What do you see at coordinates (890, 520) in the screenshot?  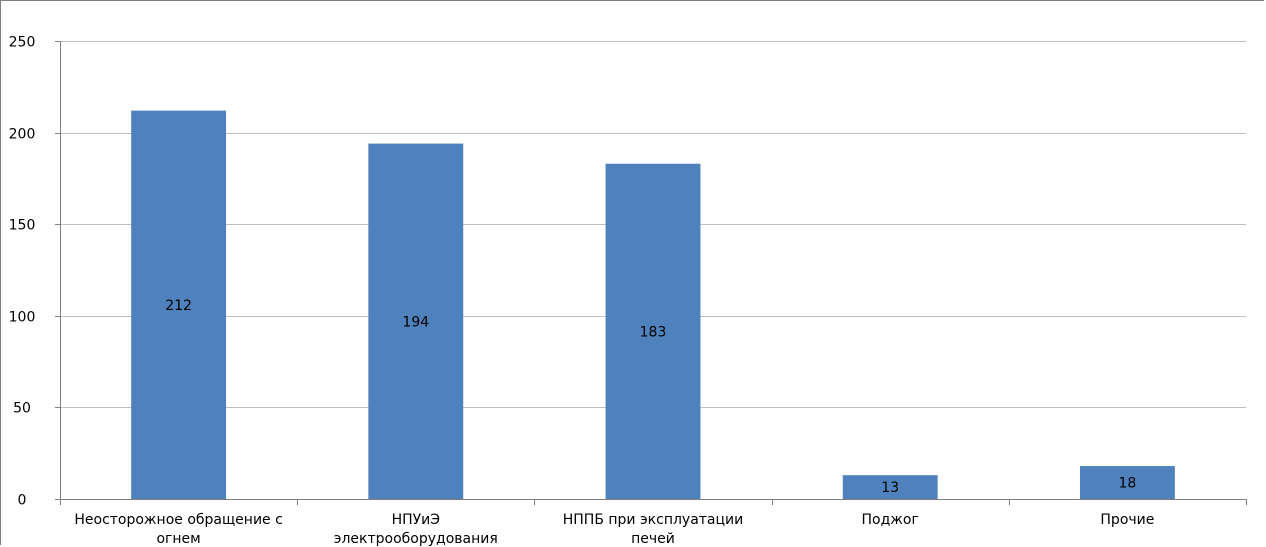 I see `x-category-label: Поджог` at bounding box center [890, 520].